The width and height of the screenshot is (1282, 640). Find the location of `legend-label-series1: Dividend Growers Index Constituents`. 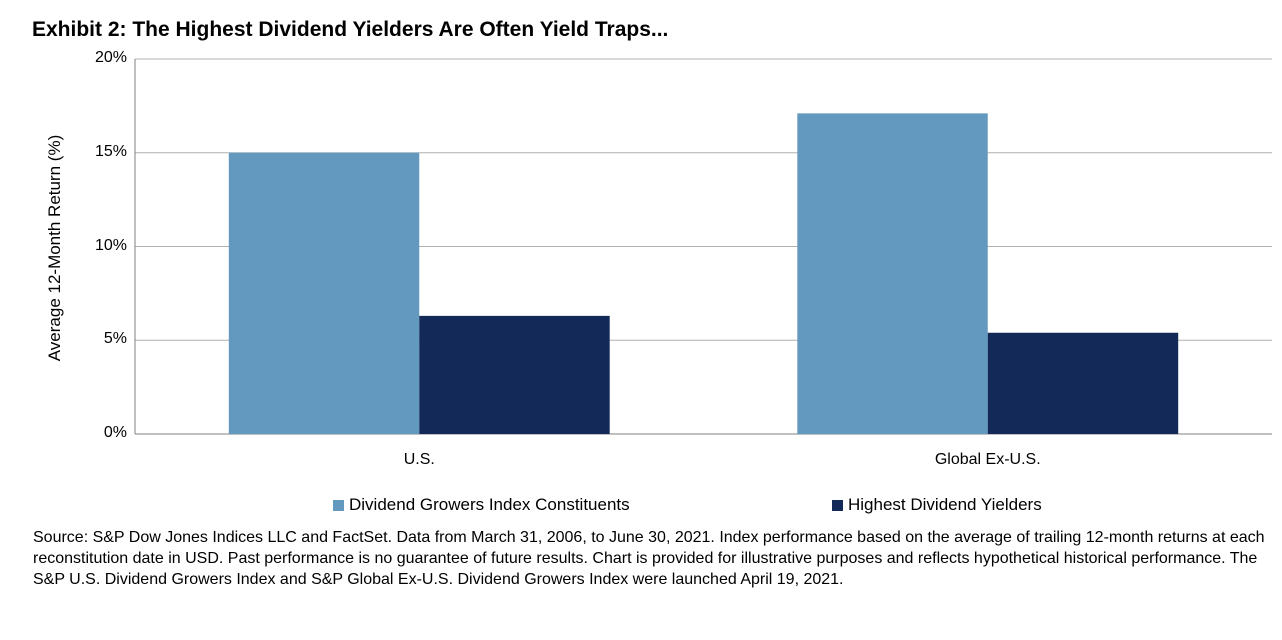

legend-label-series1: Dividend Growers Index Constituents is located at coordinates (489, 504).